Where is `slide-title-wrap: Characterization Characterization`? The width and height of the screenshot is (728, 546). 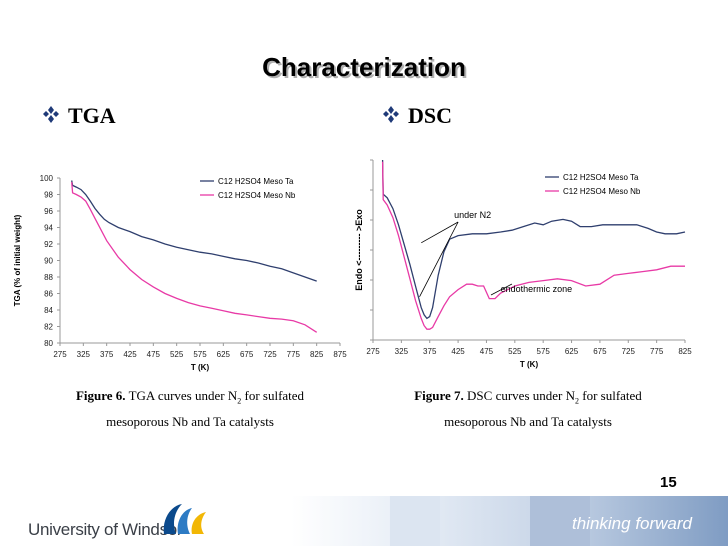 slide-title-wrap: Characterization Characterization is located at coordinates (364, 68).